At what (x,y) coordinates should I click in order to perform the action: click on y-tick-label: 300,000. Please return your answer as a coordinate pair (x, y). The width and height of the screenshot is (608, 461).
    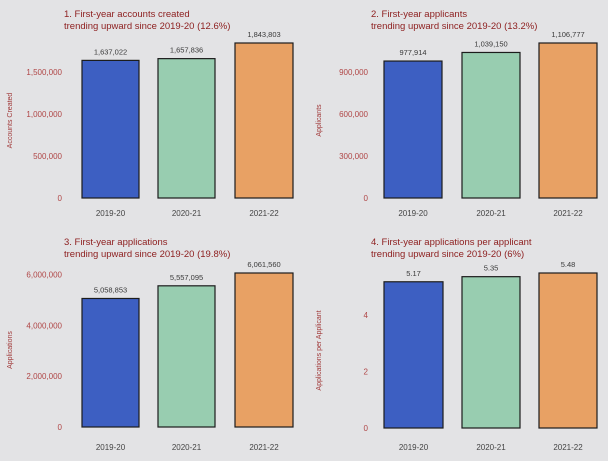
    Looking at the image, I should click on (353, 156).